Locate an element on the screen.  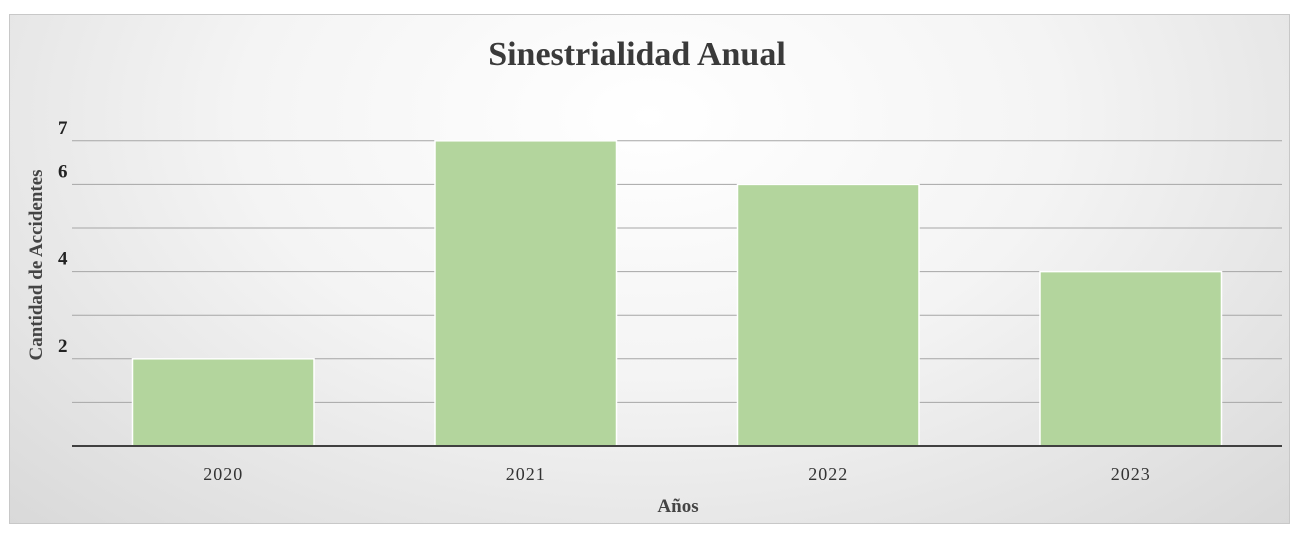
y-tick-label: 7 is located at coordinates (63, 128).